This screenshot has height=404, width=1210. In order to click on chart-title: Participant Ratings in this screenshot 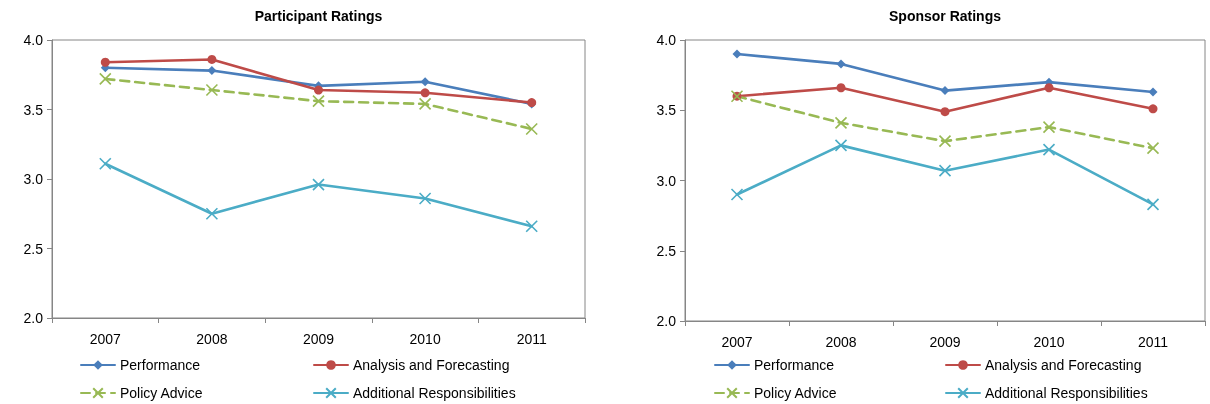, I will do `click(318, 16)`.